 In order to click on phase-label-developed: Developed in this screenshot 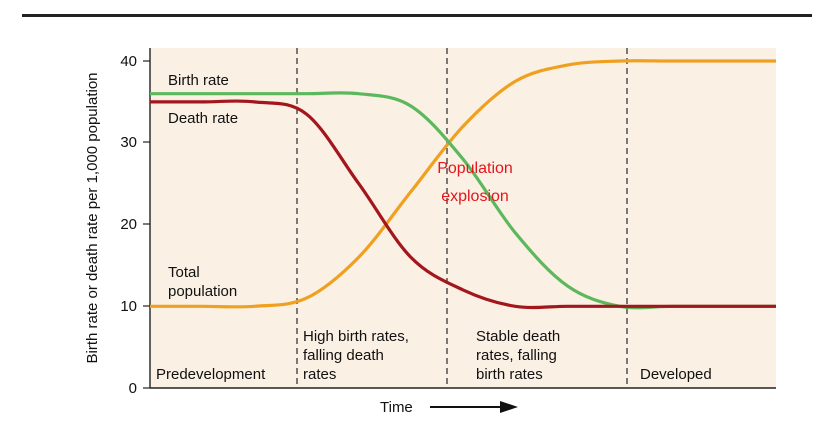, I will do `click(676, 374)`.